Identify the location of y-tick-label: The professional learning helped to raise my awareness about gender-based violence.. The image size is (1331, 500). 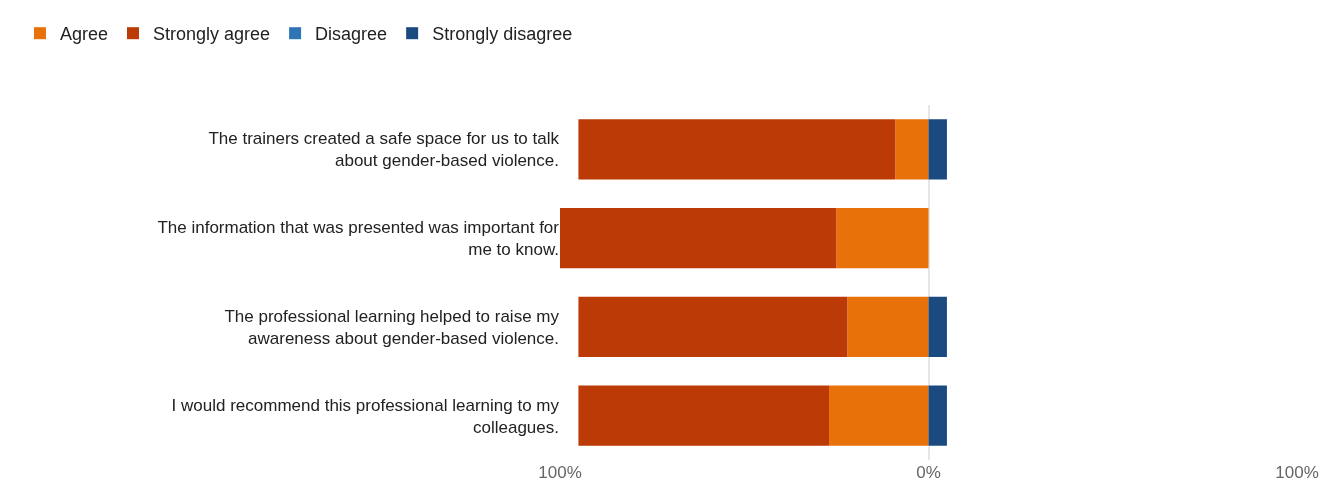
(392, 327).